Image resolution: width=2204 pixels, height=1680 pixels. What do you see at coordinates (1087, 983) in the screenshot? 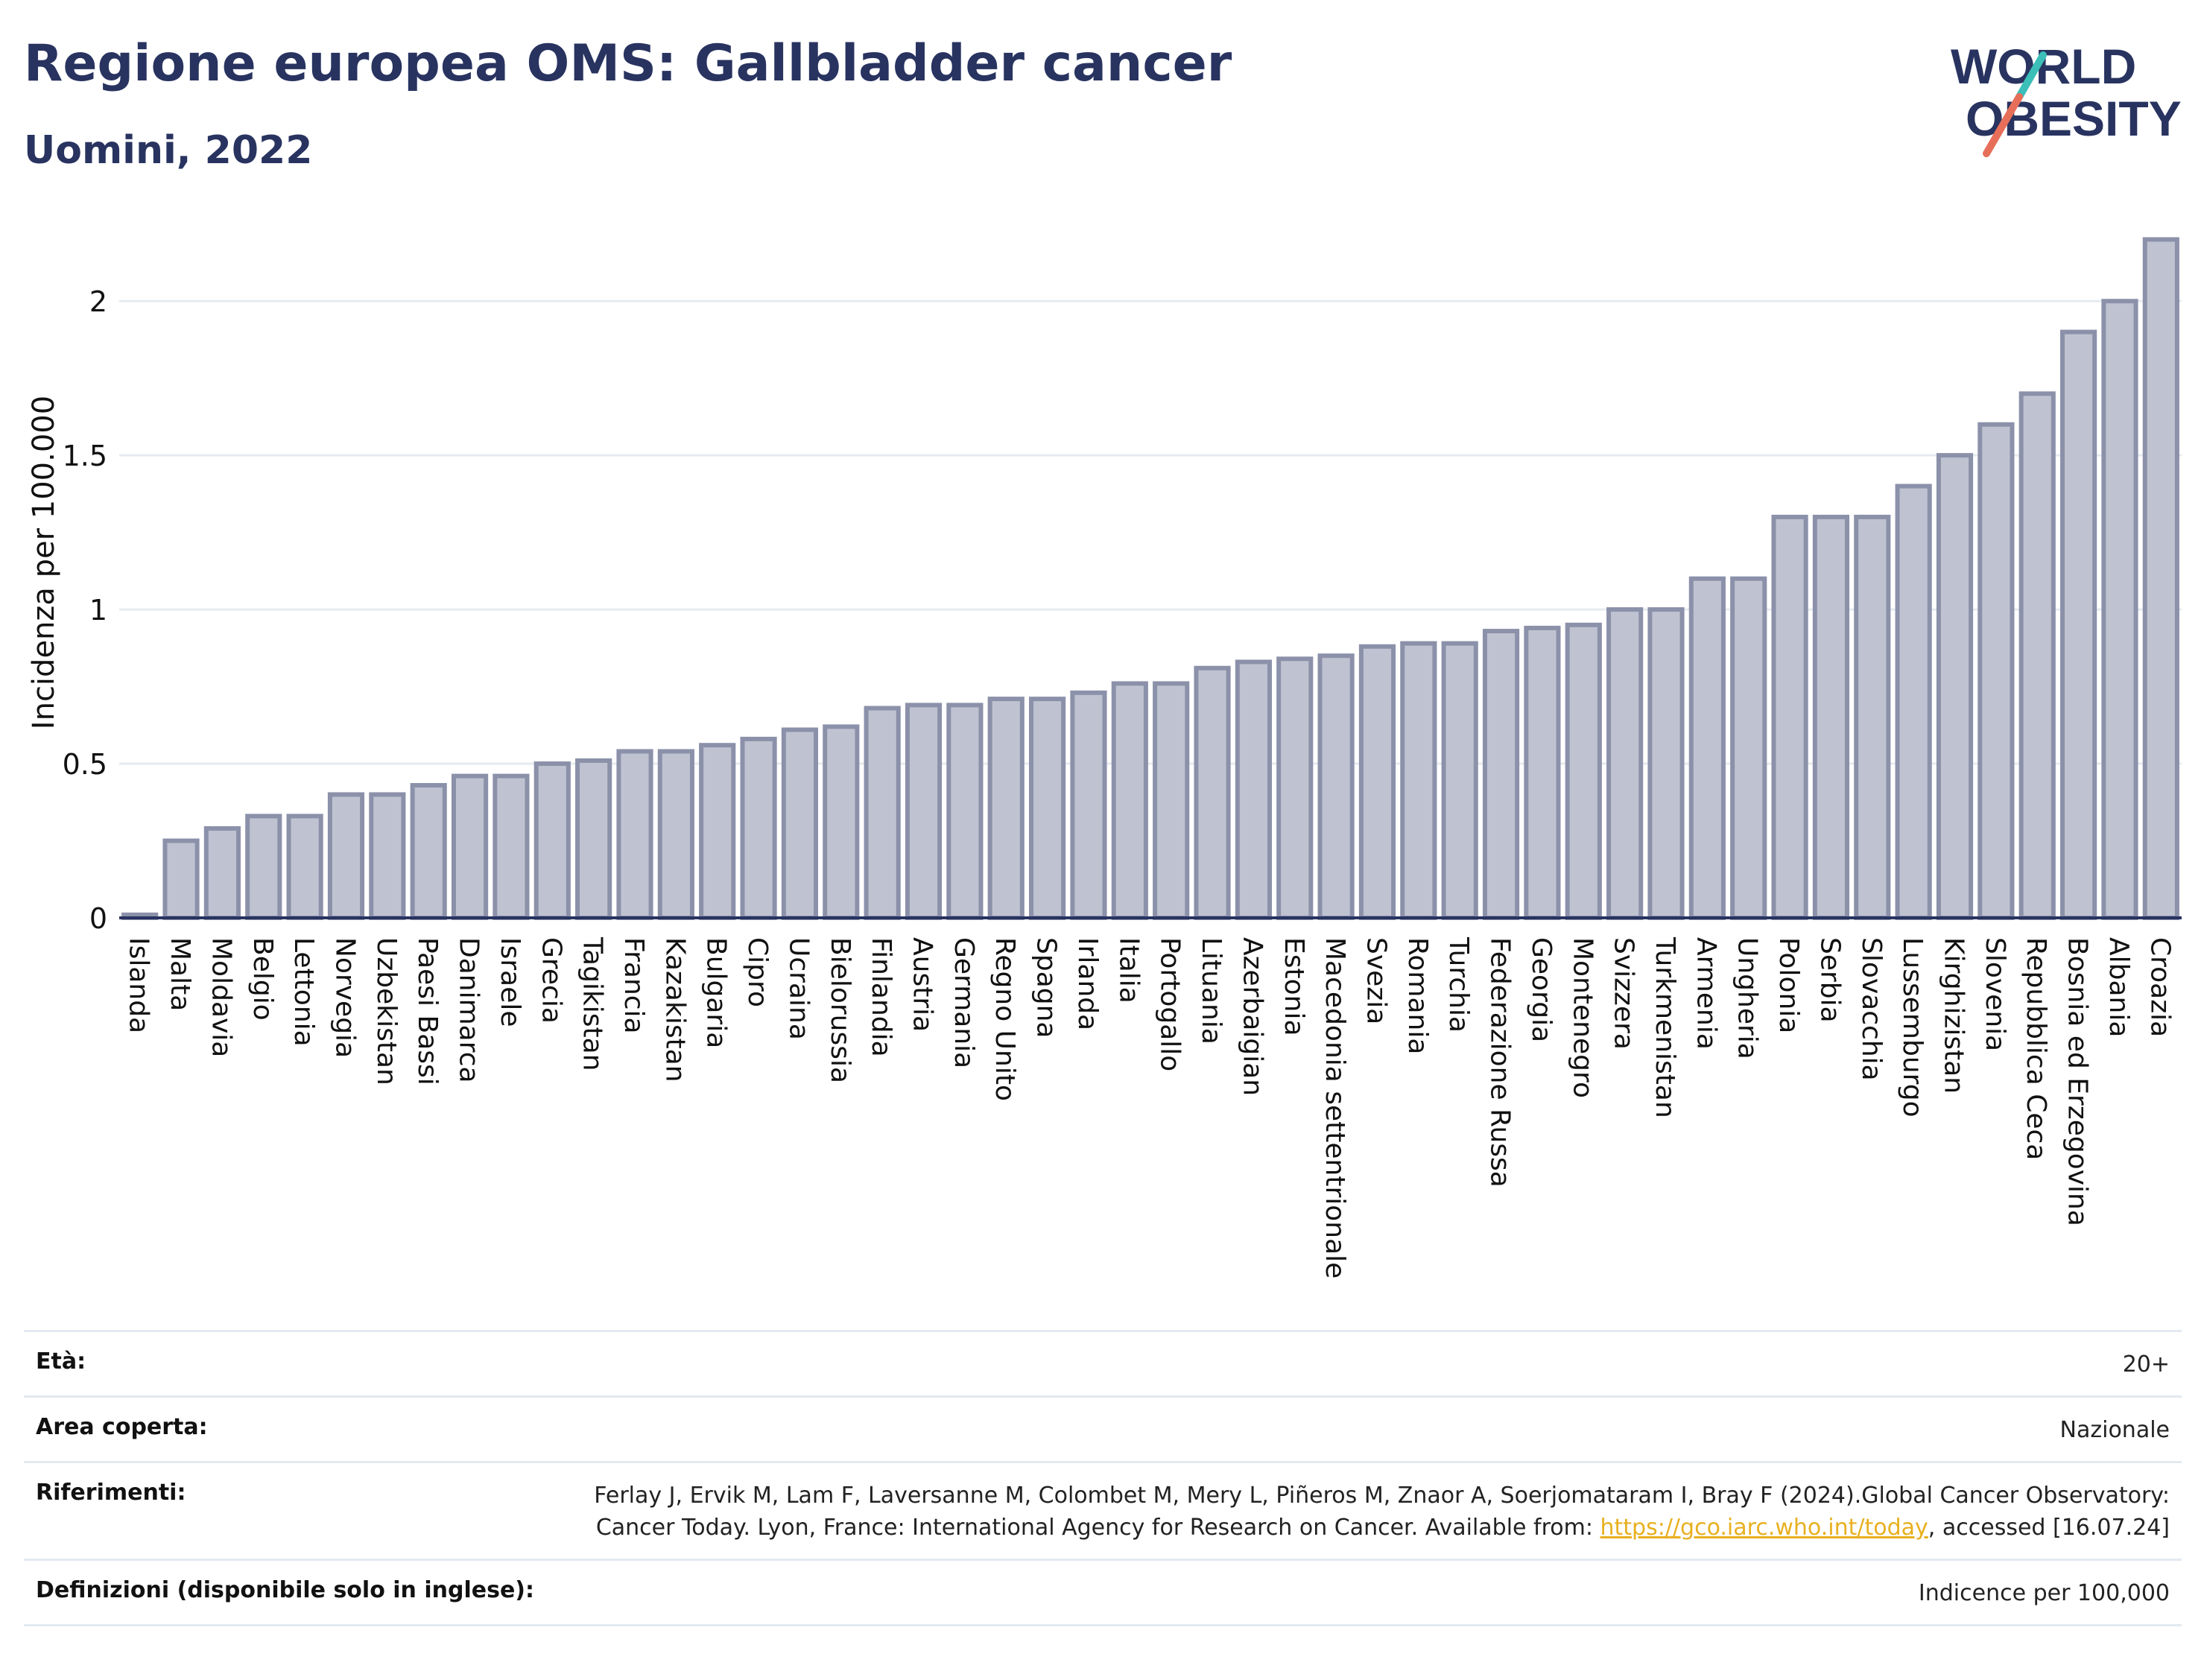
I see `x-tick-label: Irlanda` at bounding box center [1087, 983].